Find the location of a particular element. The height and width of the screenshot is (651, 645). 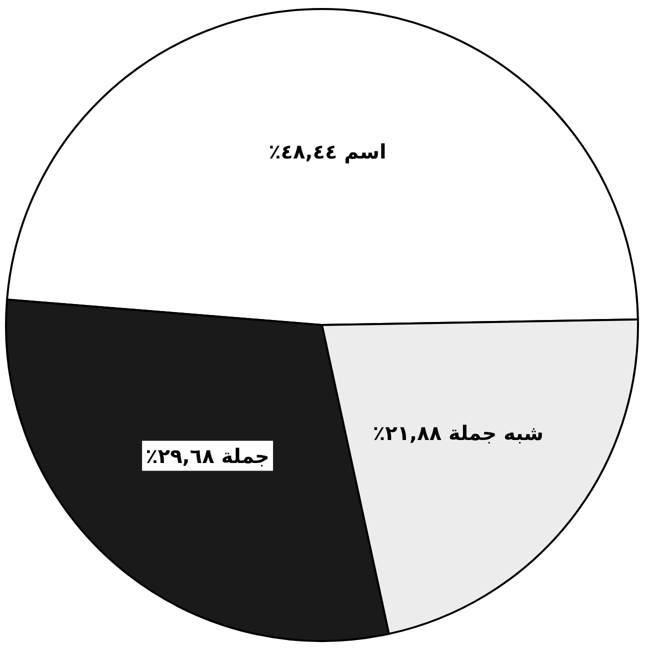

slice-label: اسم ٤٨,٤٤٪ is located at coordinates (327, 151).